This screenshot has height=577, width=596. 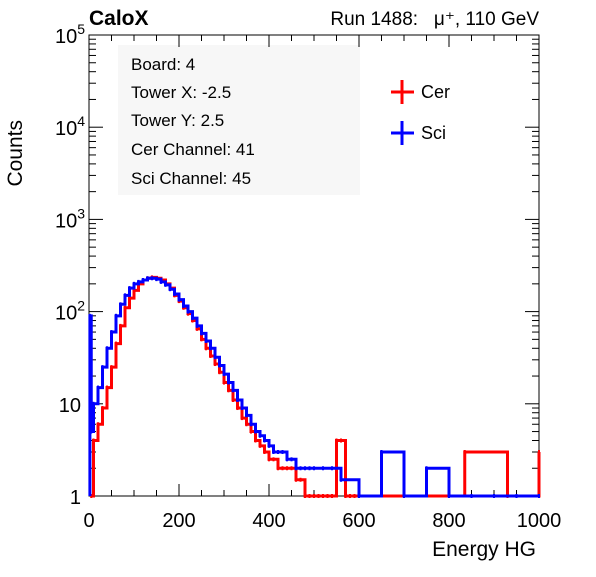 I want to click on legend-cer-label: Cer, so click(x=435, y=92).